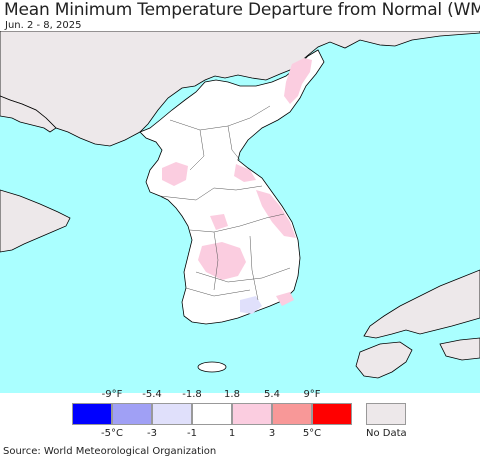 This screenshot has height=460, width=480. What do you see at coordinates (285, 299) in the screenshot?
I see `anomaly-south-coast` at bounding box center [285, 299].